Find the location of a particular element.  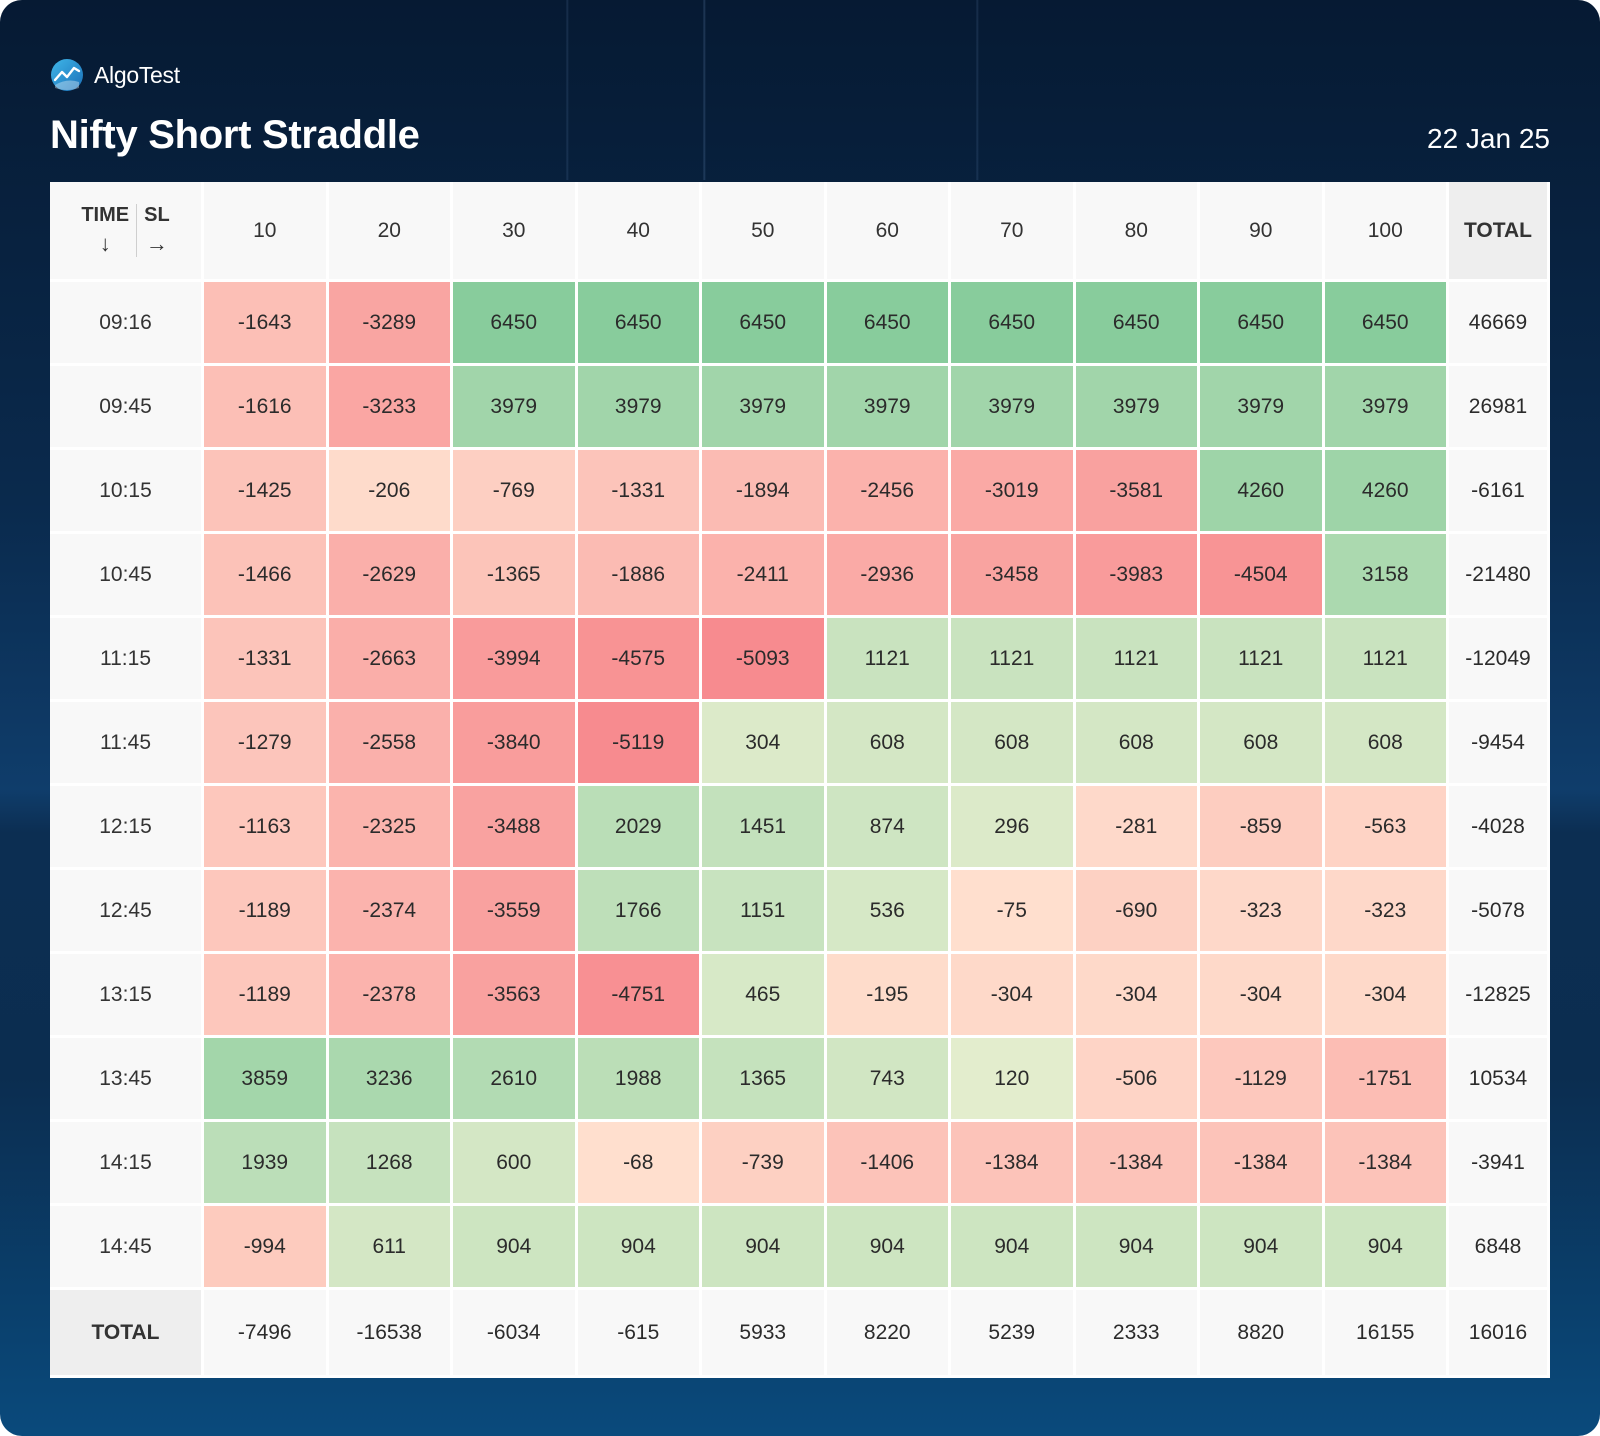

arrow-down-icon: ↓ is located at coordinates (105, 243).